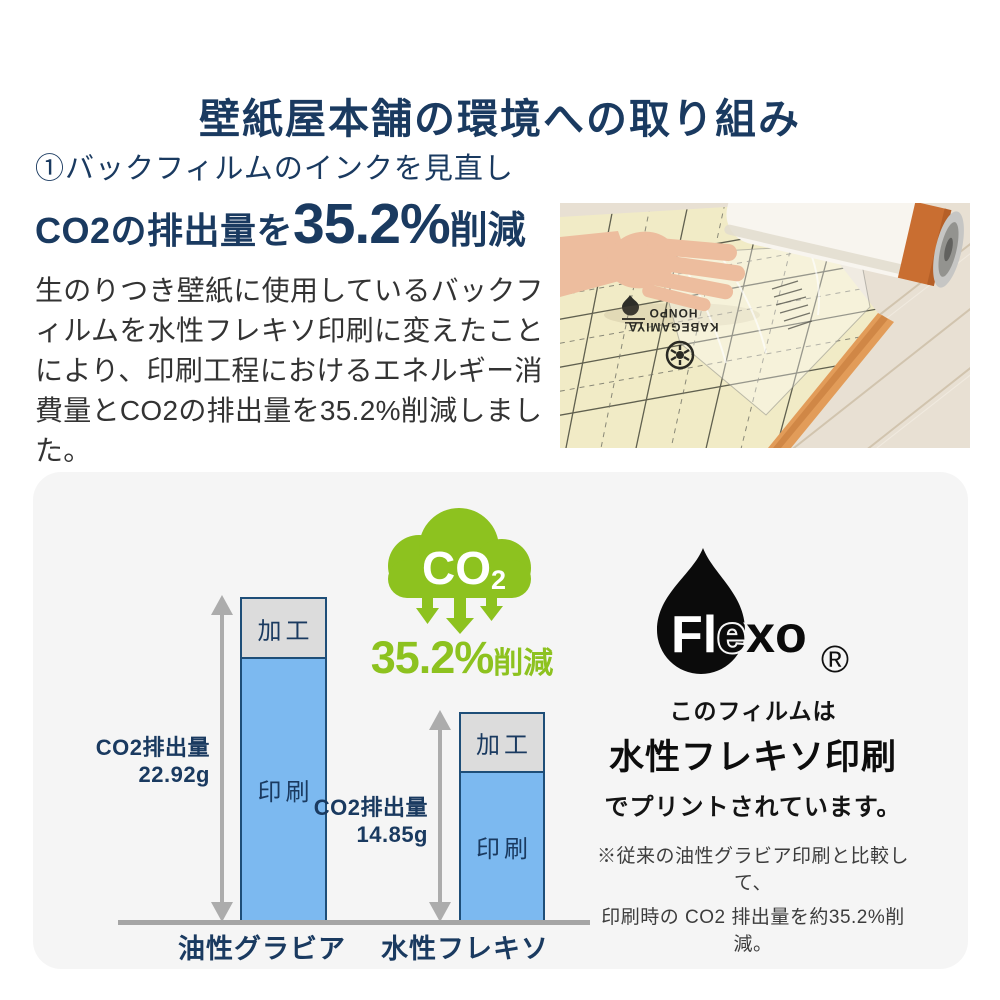 The height and width of the screenshot is (1000, 1000). Describe the element at coordinates (694, 635) in the screenshot. I see `flexo-logo-white-part: Fl` at that location.